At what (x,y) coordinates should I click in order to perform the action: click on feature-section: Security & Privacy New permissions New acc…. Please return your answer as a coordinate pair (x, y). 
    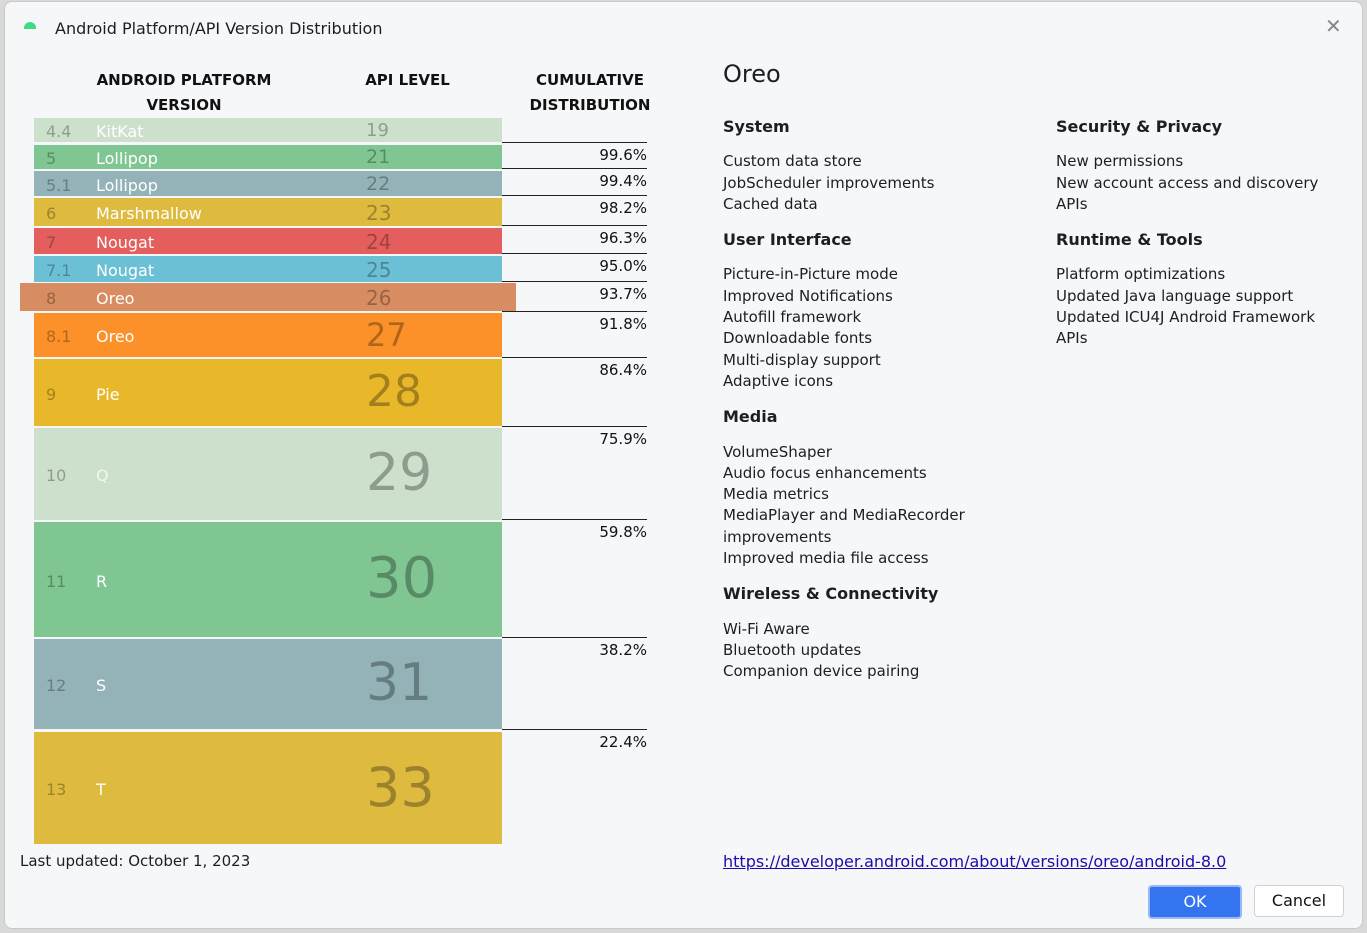
    Looking at the image, I should click on (1187, 165).